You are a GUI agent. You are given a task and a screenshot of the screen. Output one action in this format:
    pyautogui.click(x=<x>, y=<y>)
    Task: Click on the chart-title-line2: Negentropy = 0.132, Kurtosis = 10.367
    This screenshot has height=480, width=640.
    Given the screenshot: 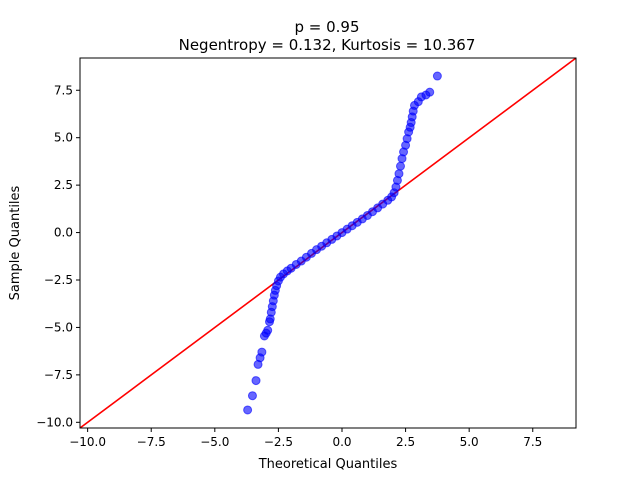 What is the action you would take?
    pyautogui.click(x=327, y=45)
    